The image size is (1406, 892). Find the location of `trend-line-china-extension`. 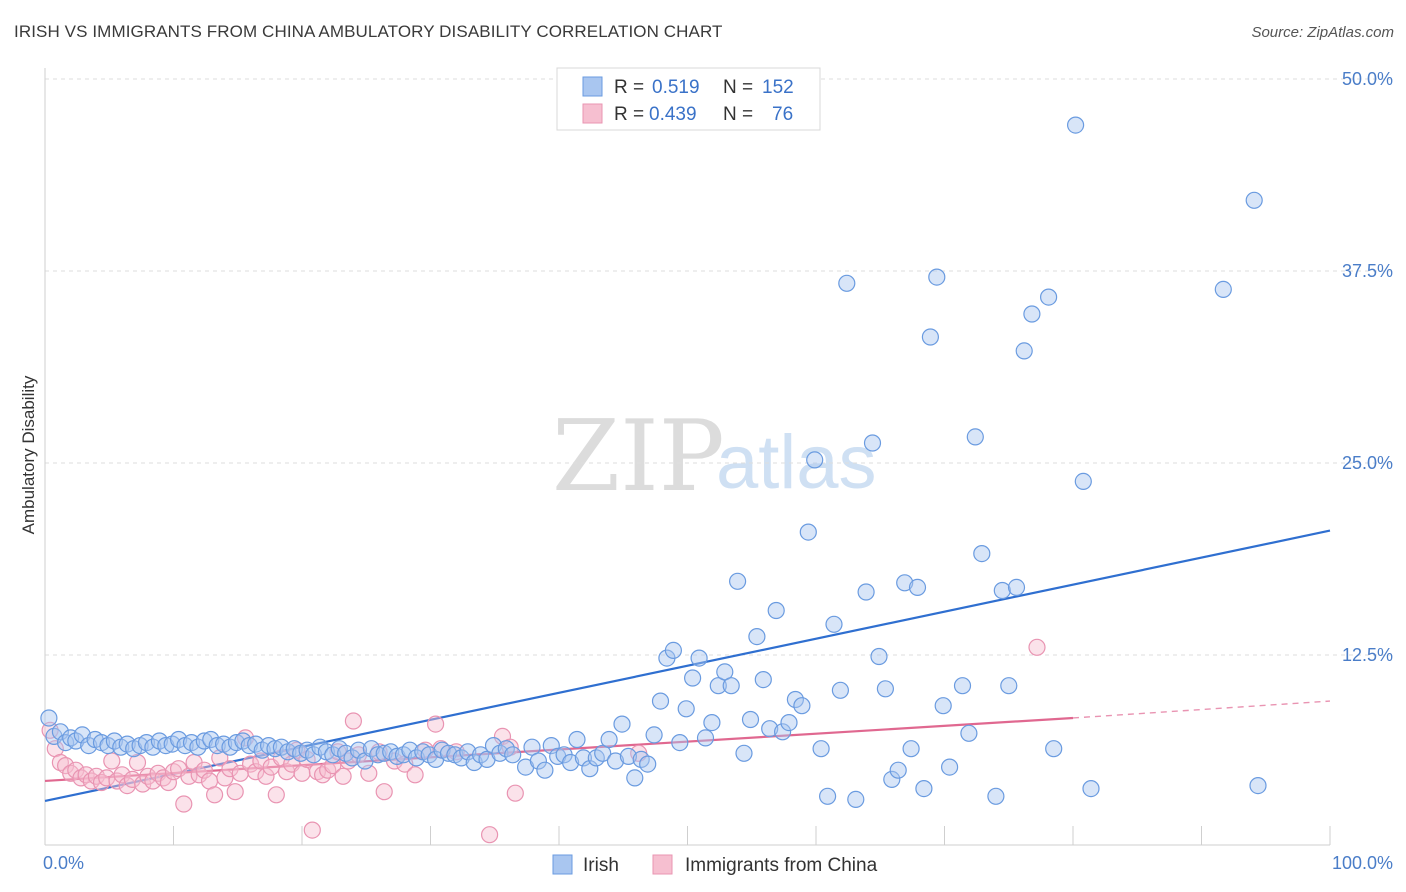

trend-line-china-extension is located at coordinates (1201, 709).